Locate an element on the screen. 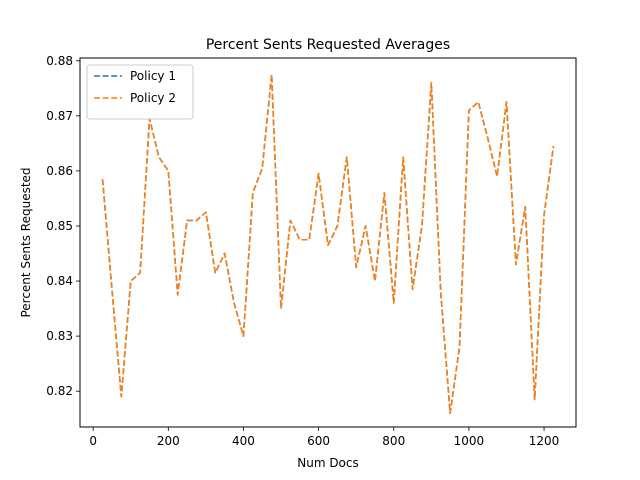 This screenshot has width=640, height=480. legend-label: Policy 2 is located at coordinates (153, 98).